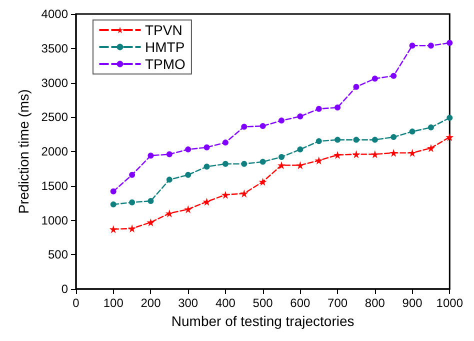 Image resolution: width=474 pixels, height=341 pixels. Describe the element at coordinates (54, 83) in the screenshot. I see `y-tick-label: 3000` at that location.